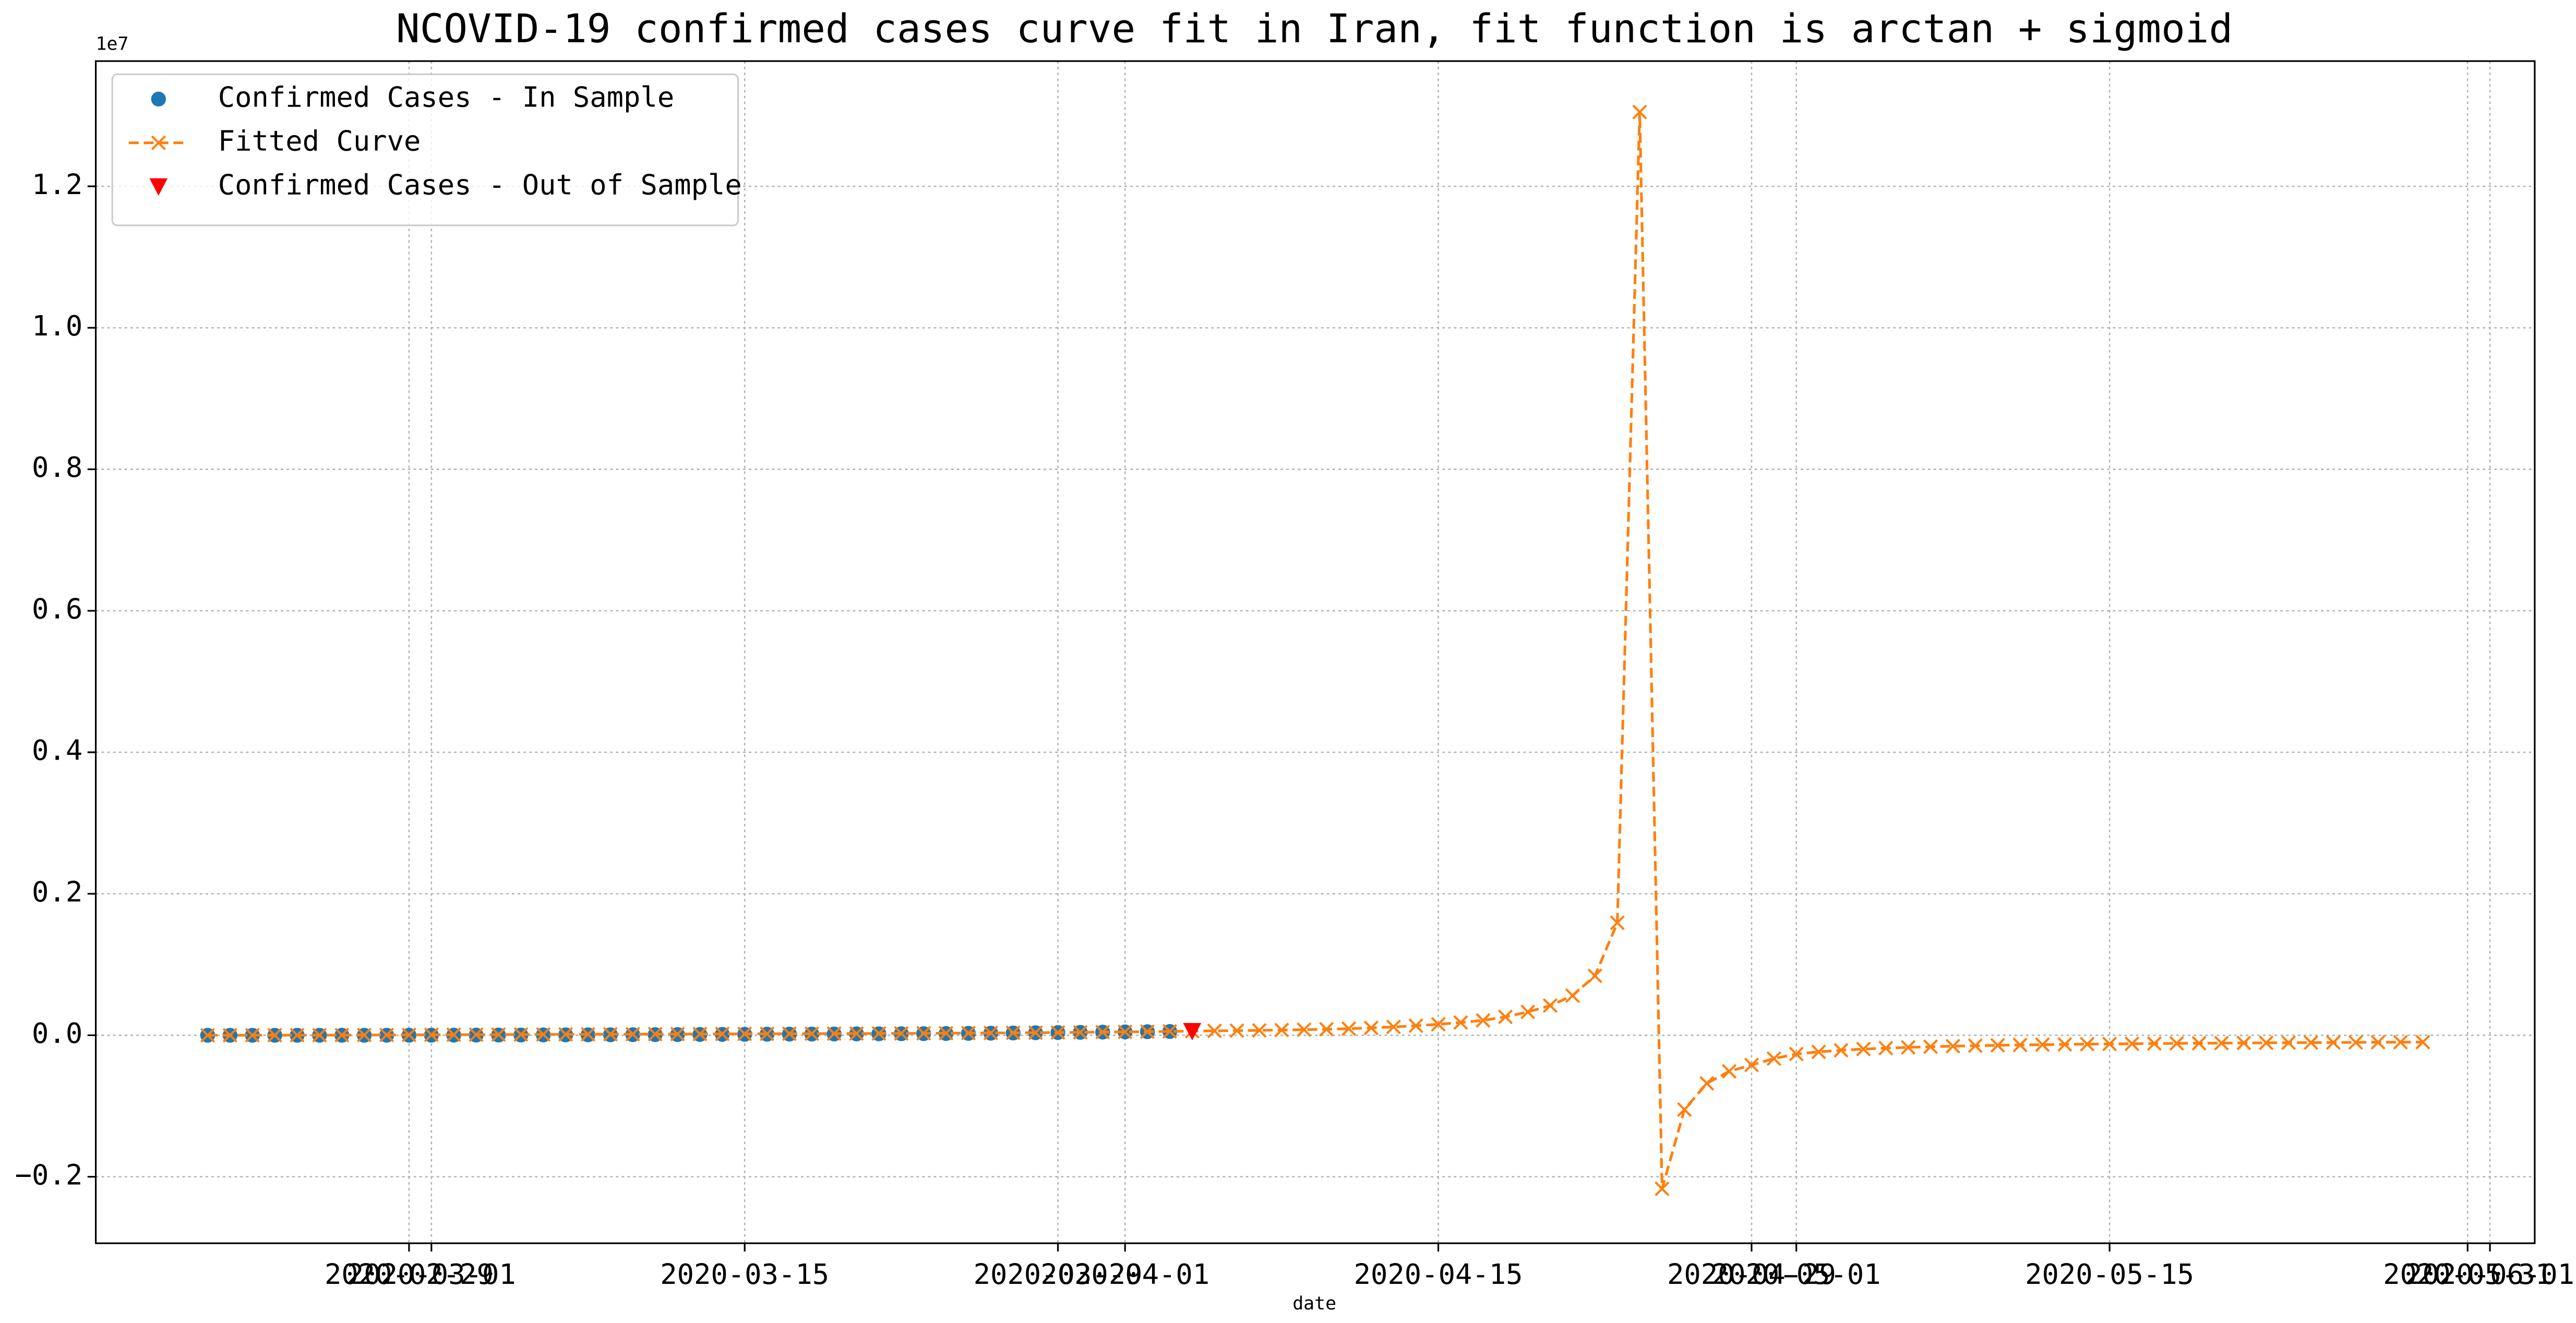 The image size is (2576, 1323). What do you see at coordinates (744, 1274) in the screenshot?
I see `x-tick-label: 2020-03-15` at bounding box center [744, 1274].